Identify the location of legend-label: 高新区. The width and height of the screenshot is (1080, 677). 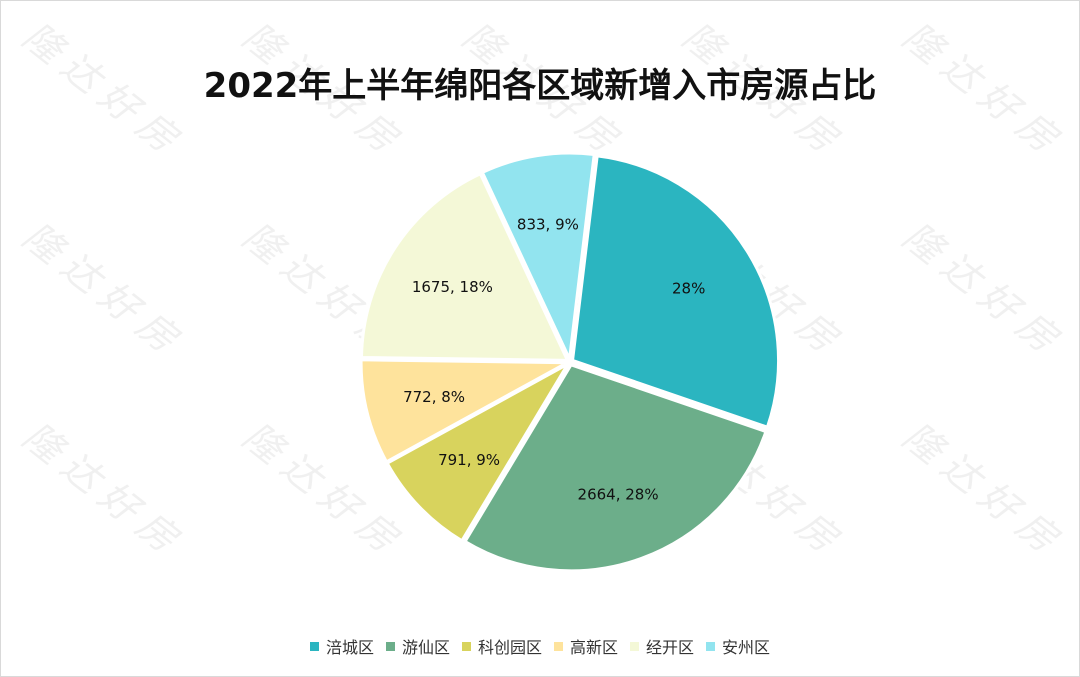
(594, 647).